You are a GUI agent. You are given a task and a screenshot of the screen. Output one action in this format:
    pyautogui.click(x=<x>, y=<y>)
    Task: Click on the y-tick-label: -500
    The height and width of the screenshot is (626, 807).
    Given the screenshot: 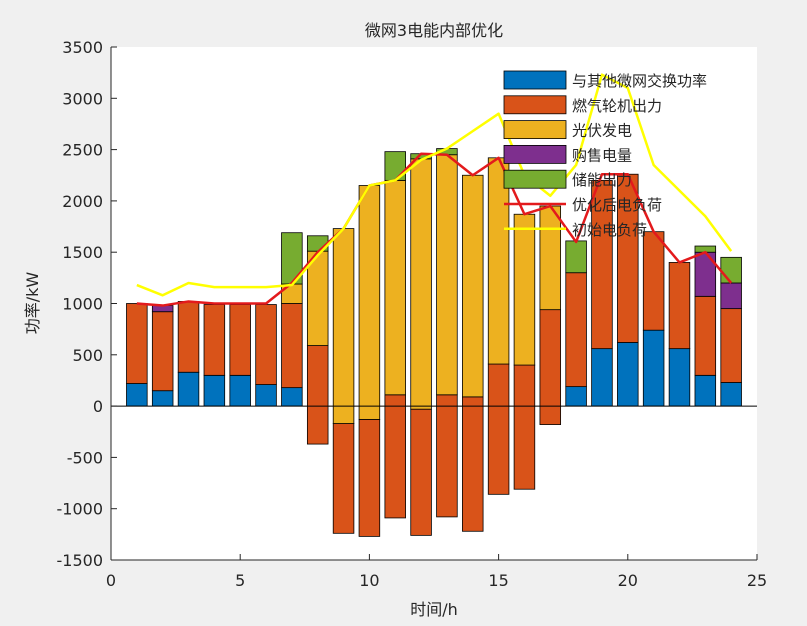 What is the action you would take?
    pyautogui.click(x=85, y=457)
    